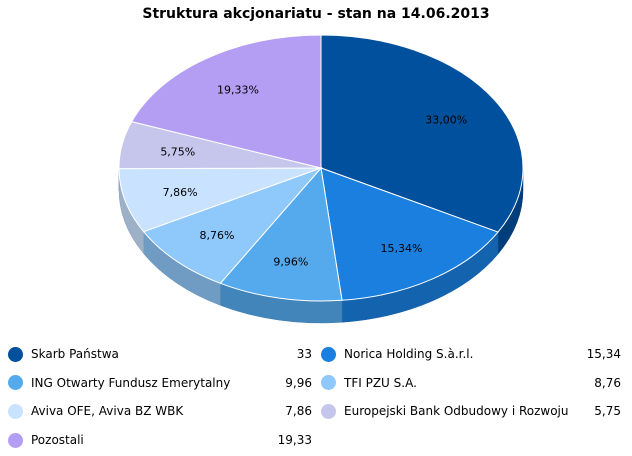 This screenshot has width=632, height=456. What do you see at coordinates (607, 411) in the screenshot?
I see `legend-value: 5,75` at bounding box center [607, 411].